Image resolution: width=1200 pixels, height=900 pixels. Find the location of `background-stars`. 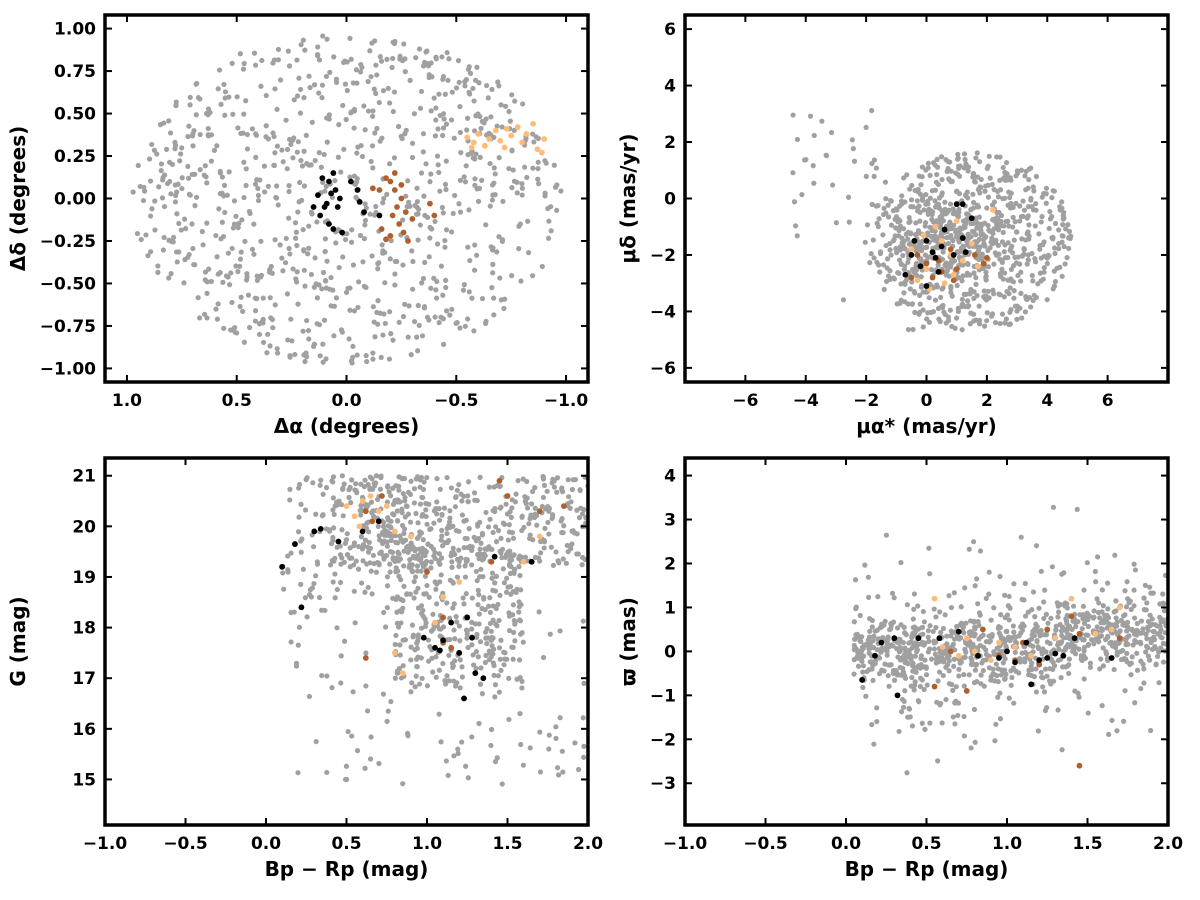

background-stars is located at coordinates (347, 199).